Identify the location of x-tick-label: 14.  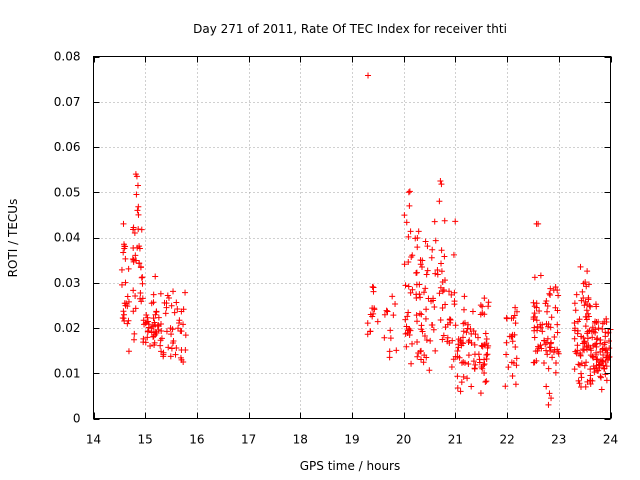
(93, 440).